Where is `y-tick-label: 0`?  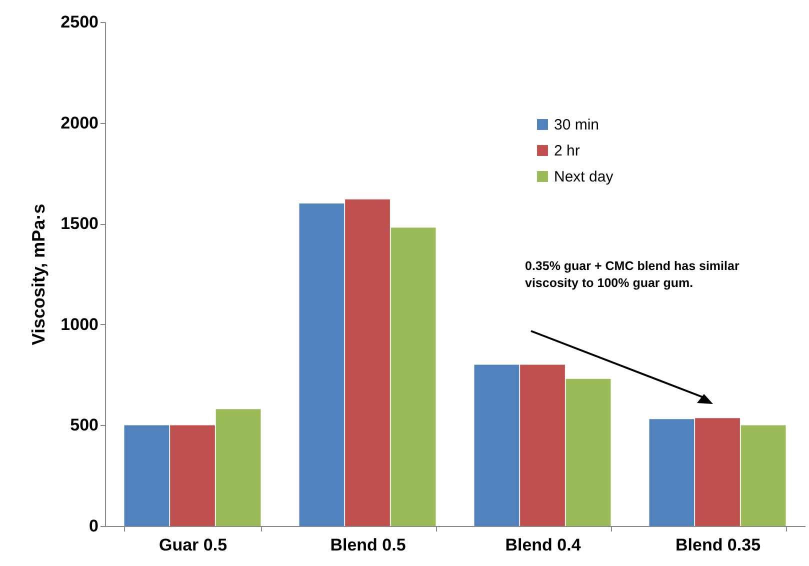
y-tick-label: 0 is located at coordinates (93, 526).